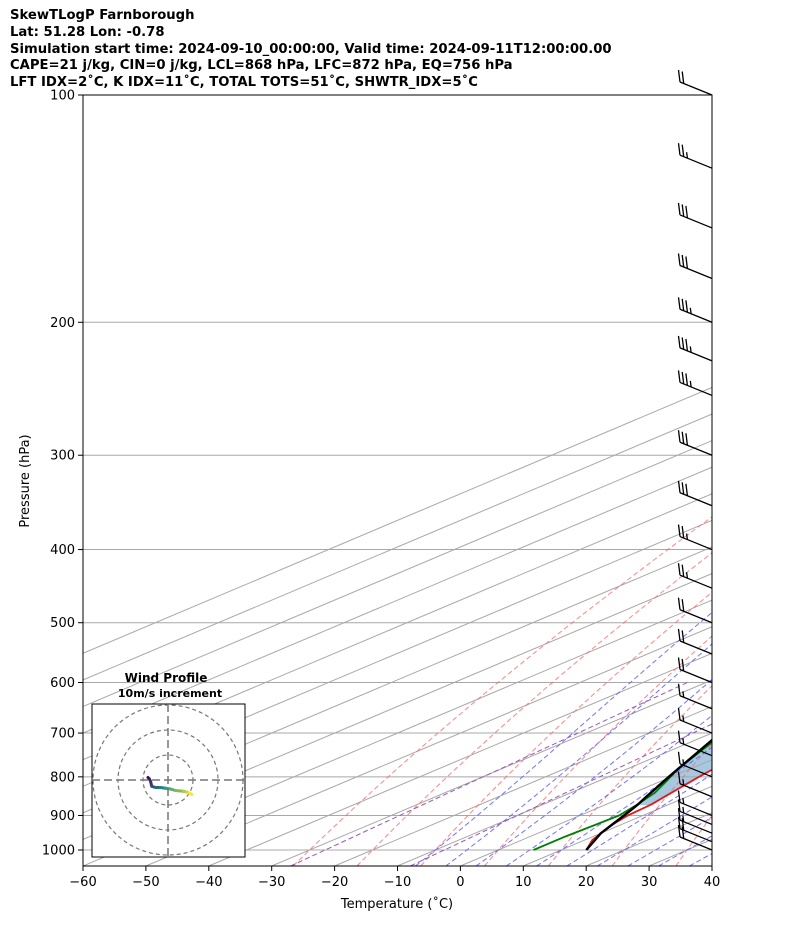 This screenshot has width=794, height=937. What do you see at coordinates (712, 882) in the screenshot?
I see `x-tick-label: 40` at bounding box center [712, 882].